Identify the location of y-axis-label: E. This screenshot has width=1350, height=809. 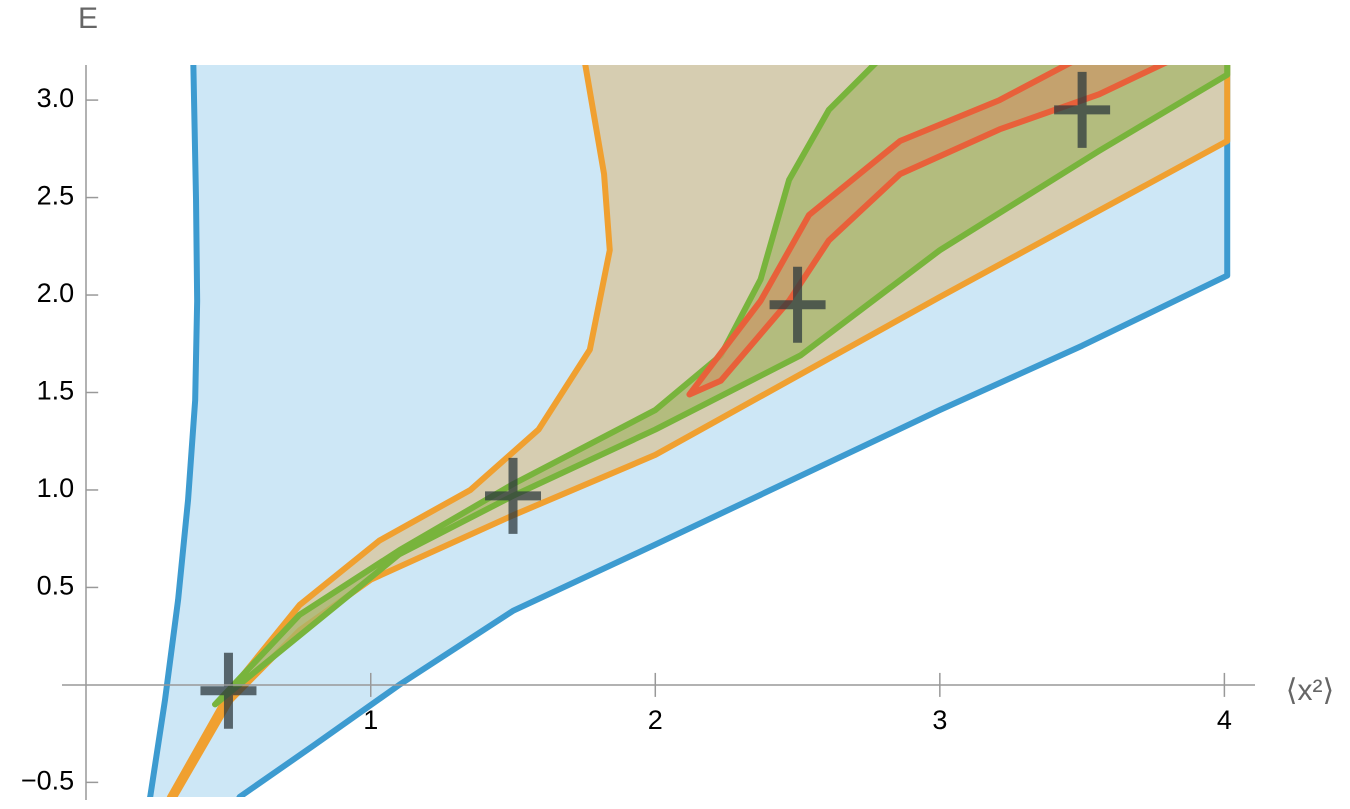
(88, 18).